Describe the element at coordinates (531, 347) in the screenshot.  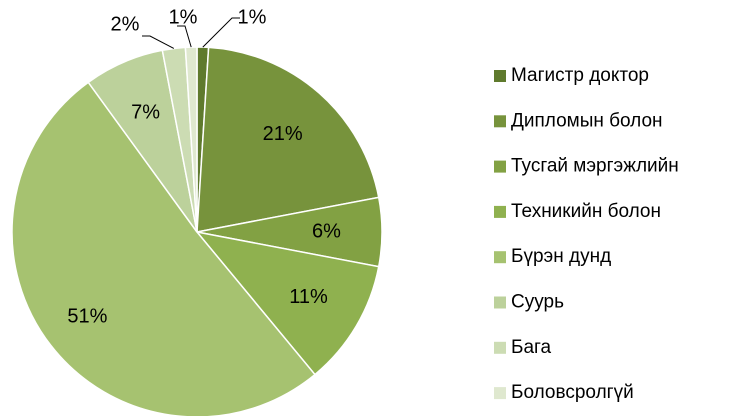
I see `legend-label: Бага` at that location.